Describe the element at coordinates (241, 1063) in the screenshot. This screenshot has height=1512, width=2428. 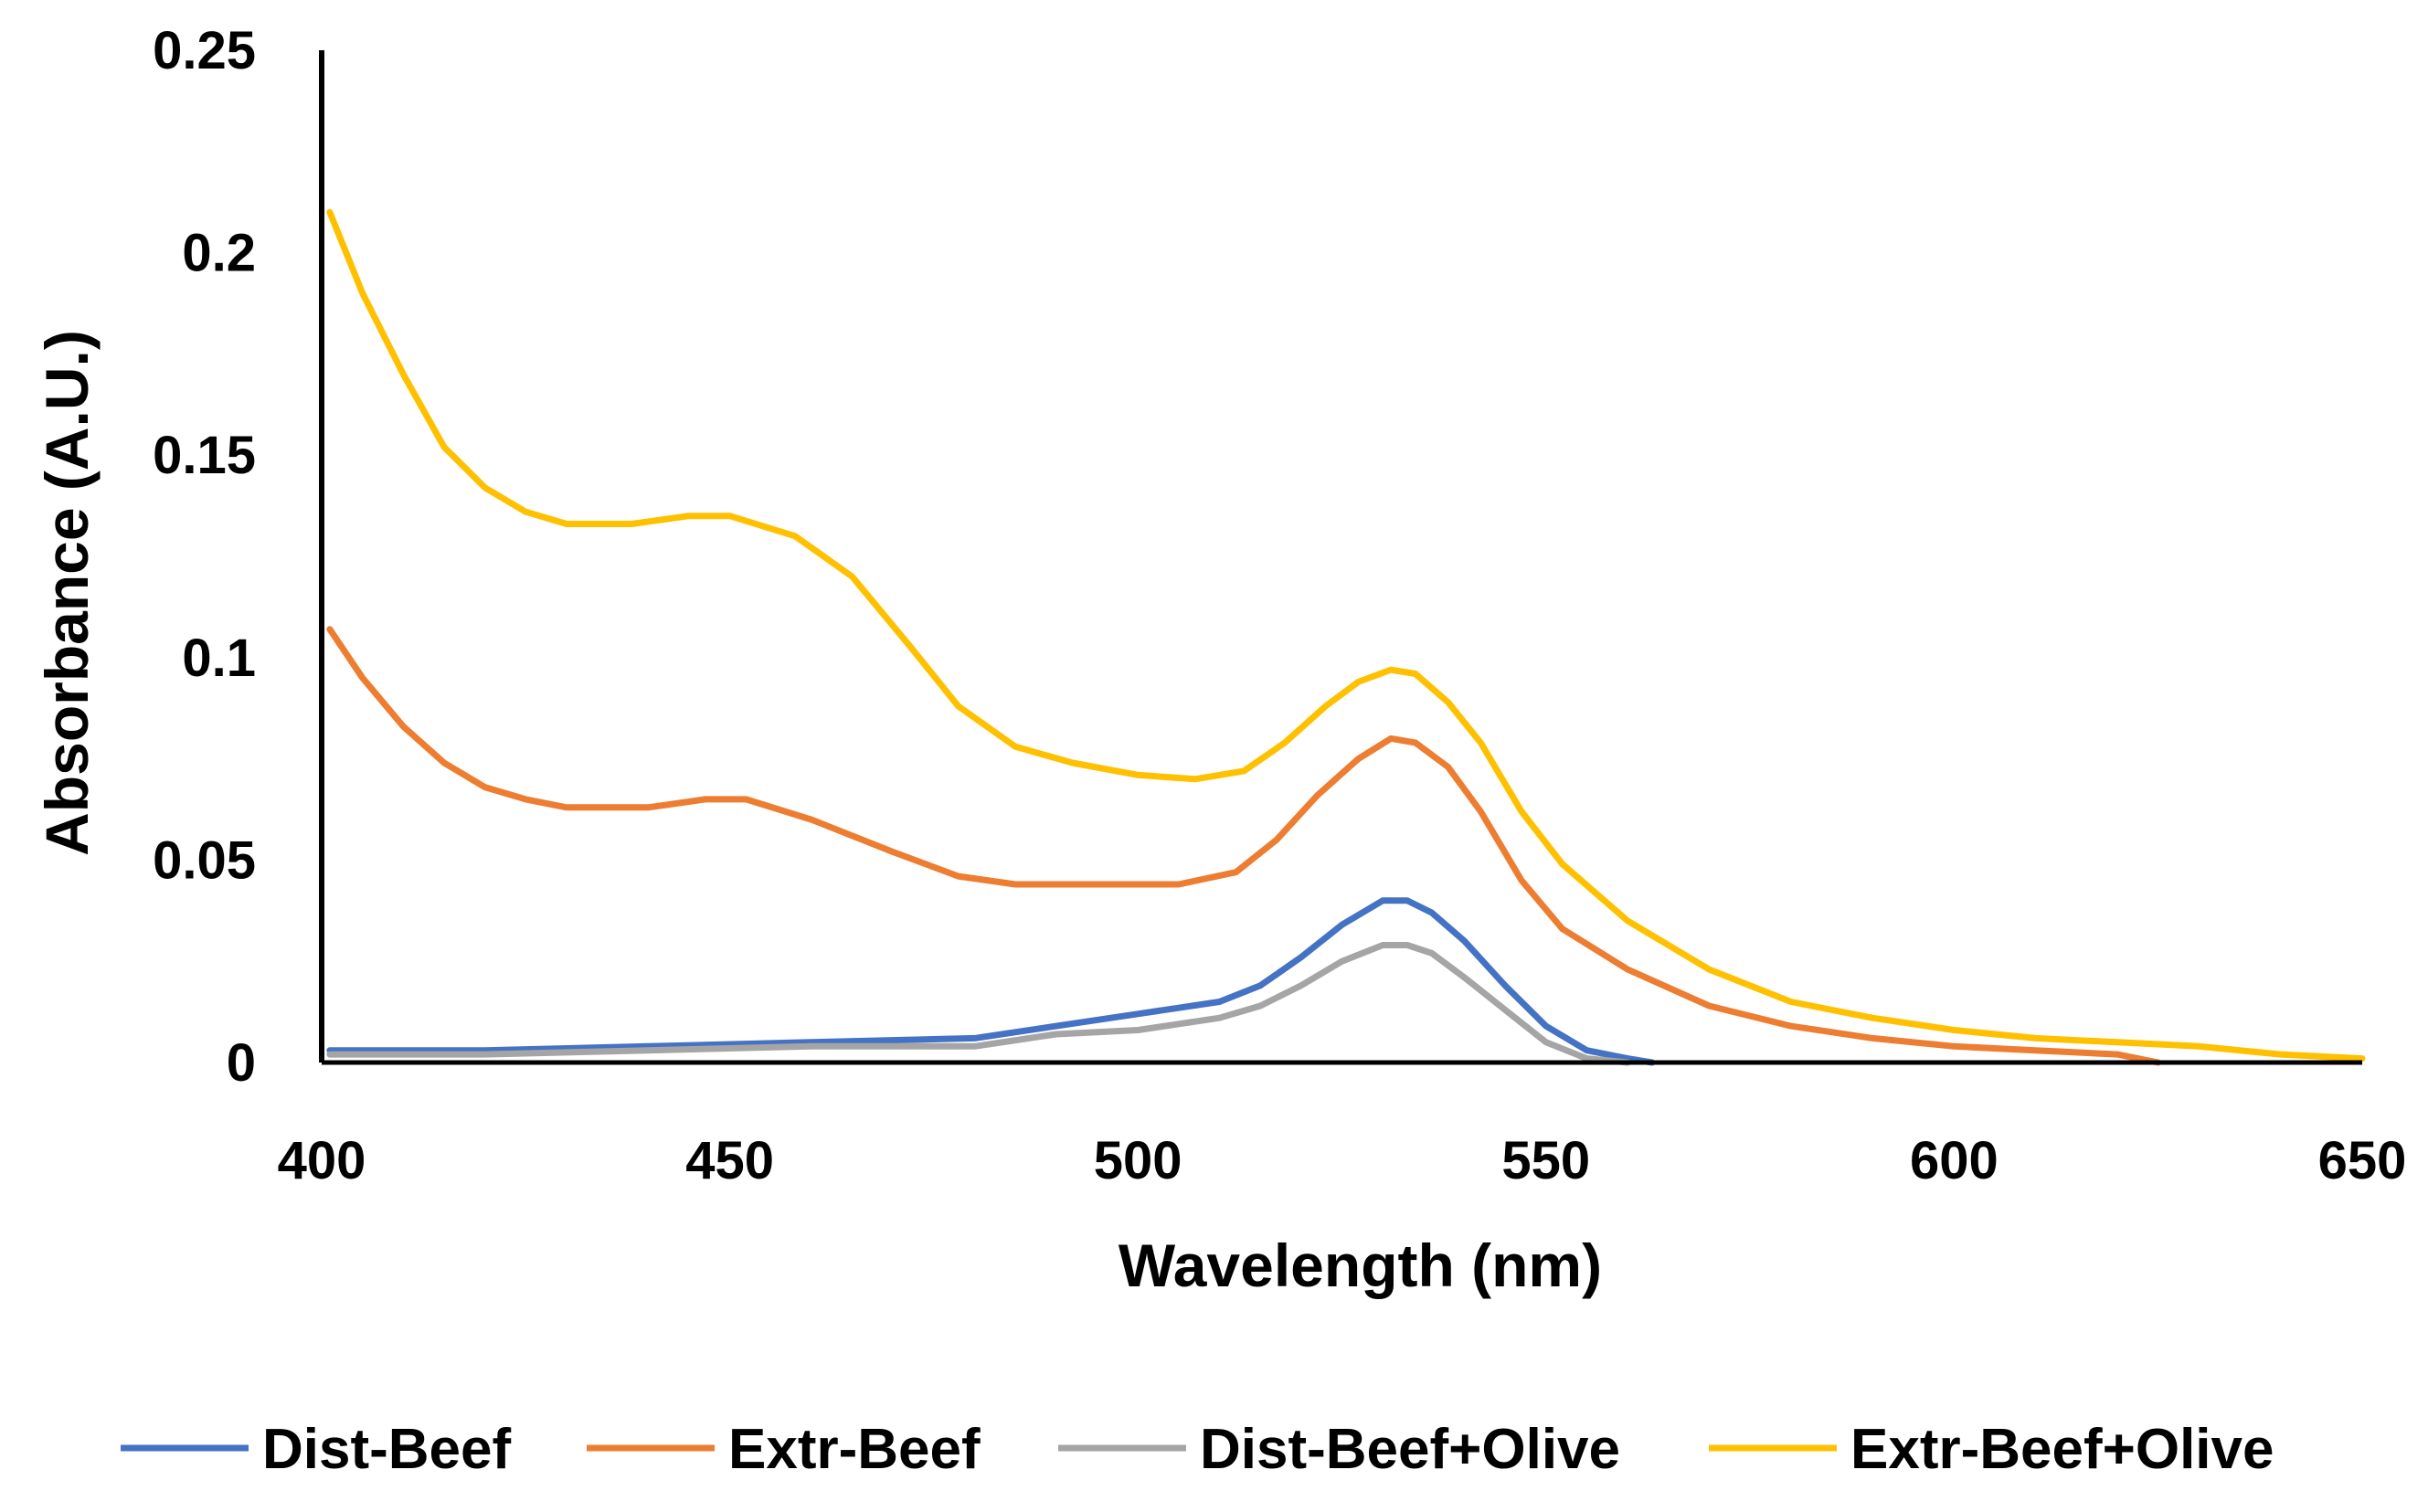
I see `y-tick-label: 0` at that location.